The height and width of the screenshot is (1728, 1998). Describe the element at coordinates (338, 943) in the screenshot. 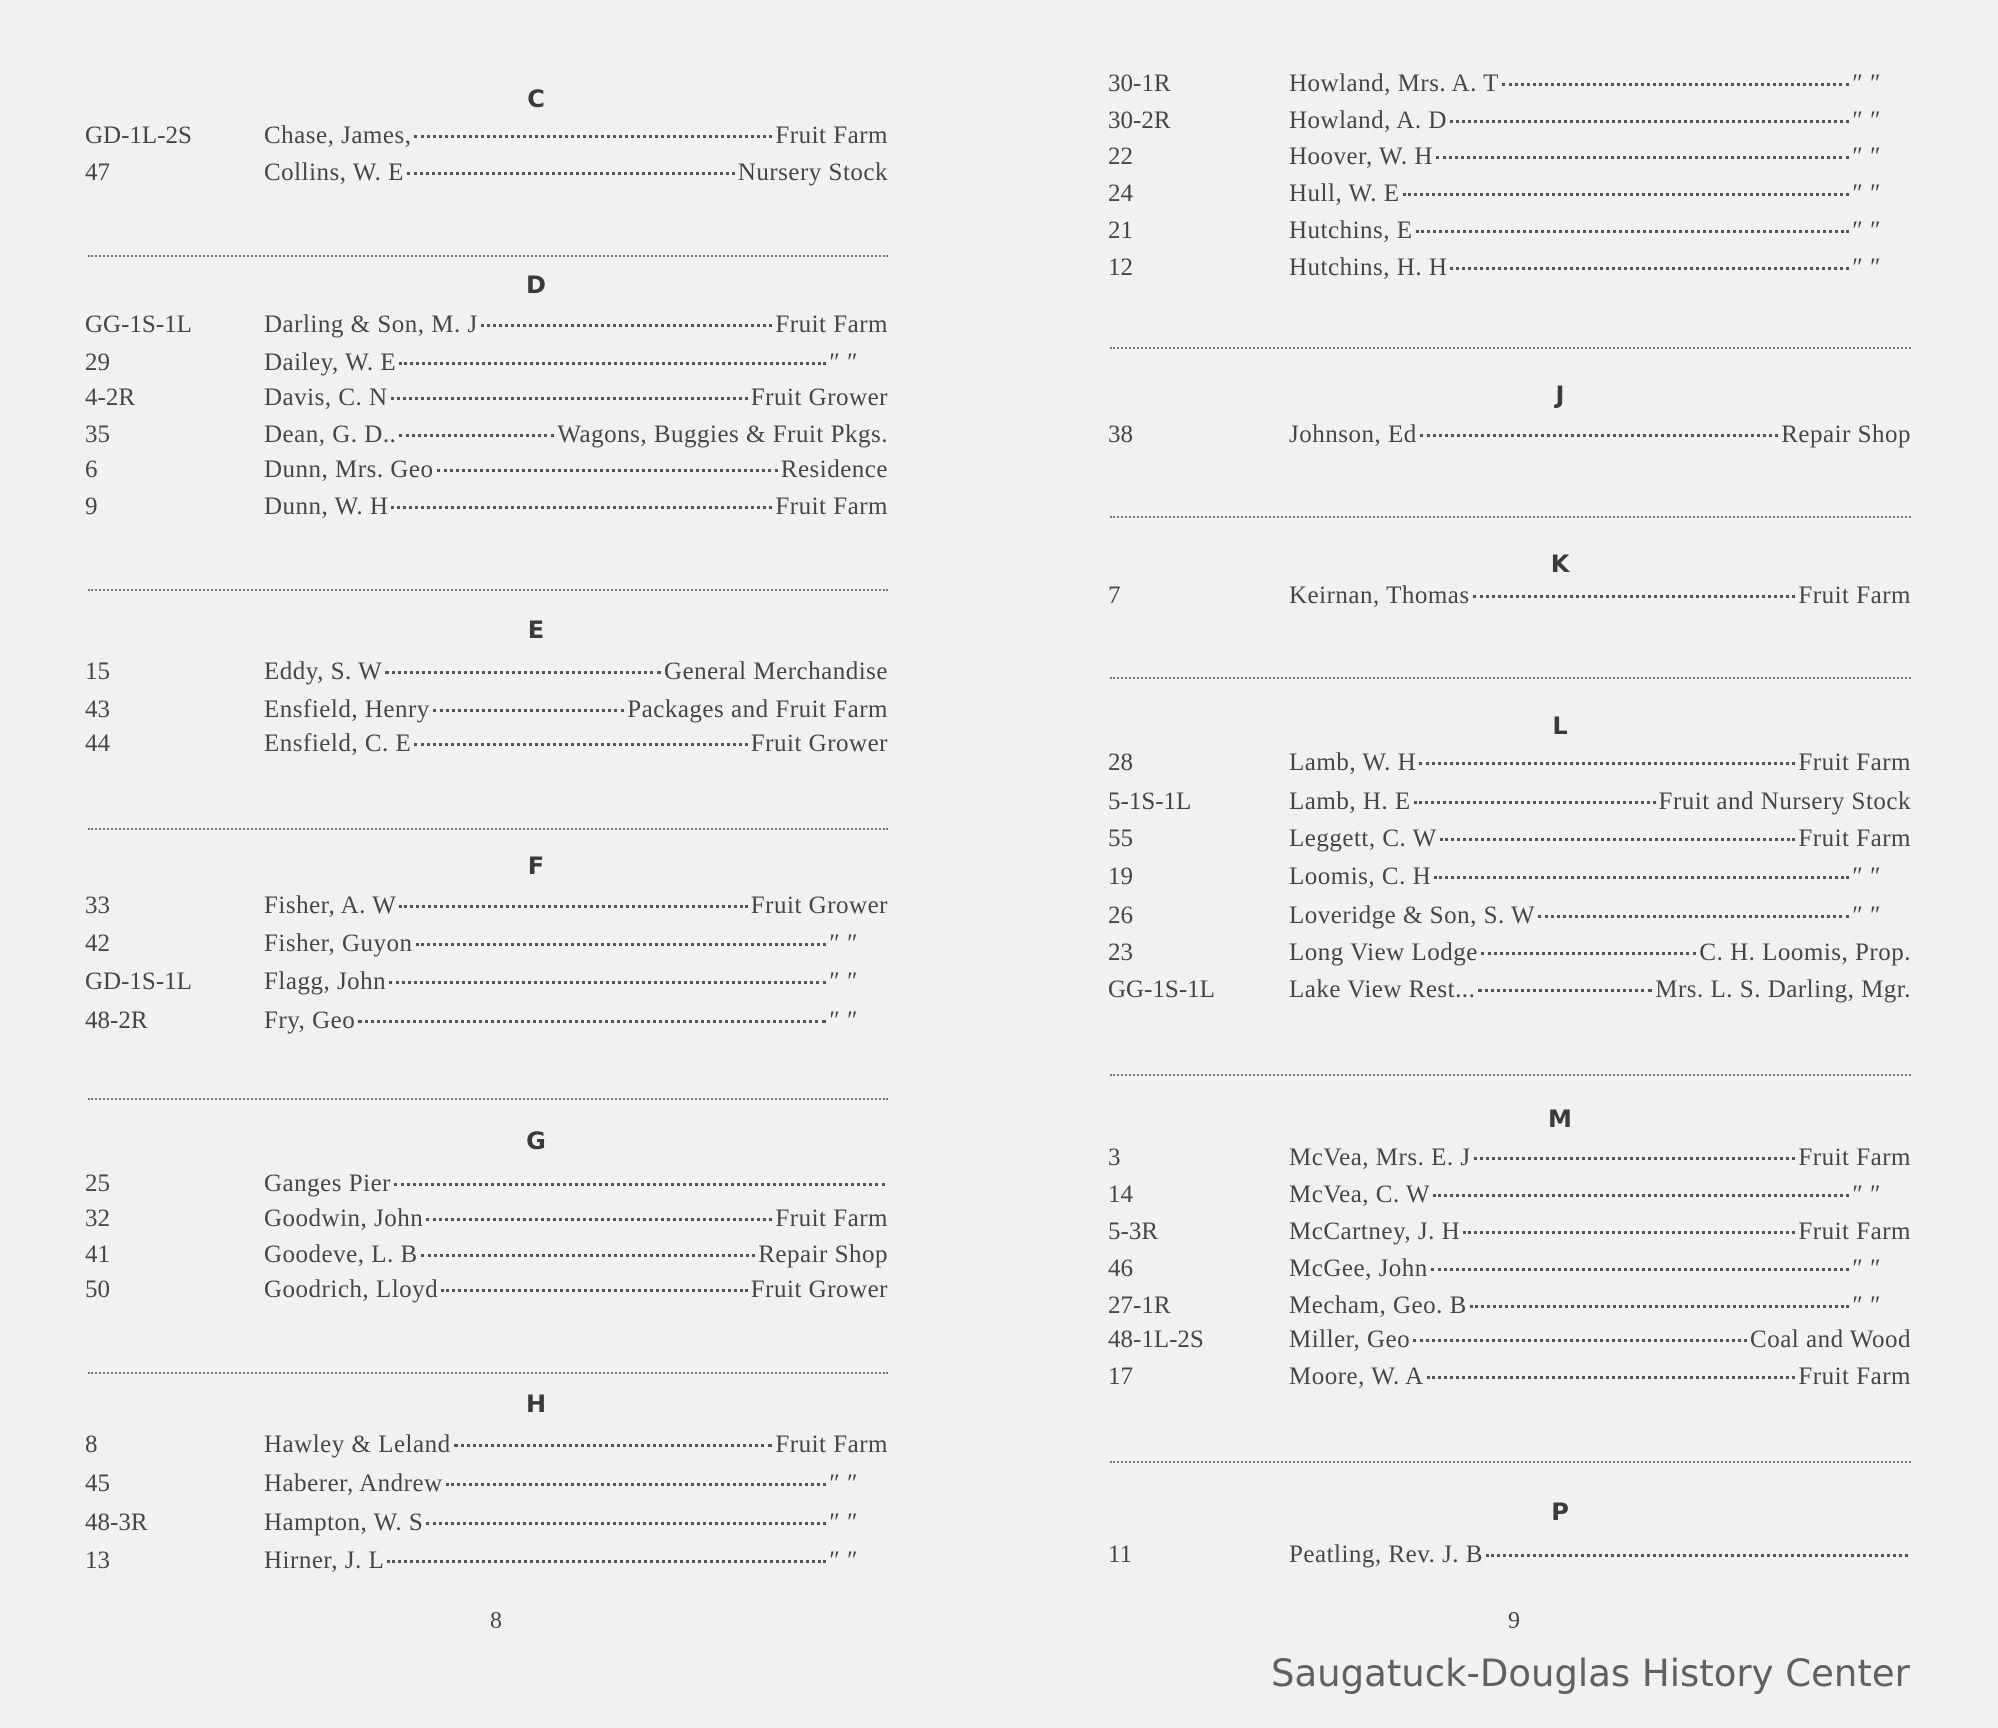

I see `entry-name: Fisher, Guyon` at that location.